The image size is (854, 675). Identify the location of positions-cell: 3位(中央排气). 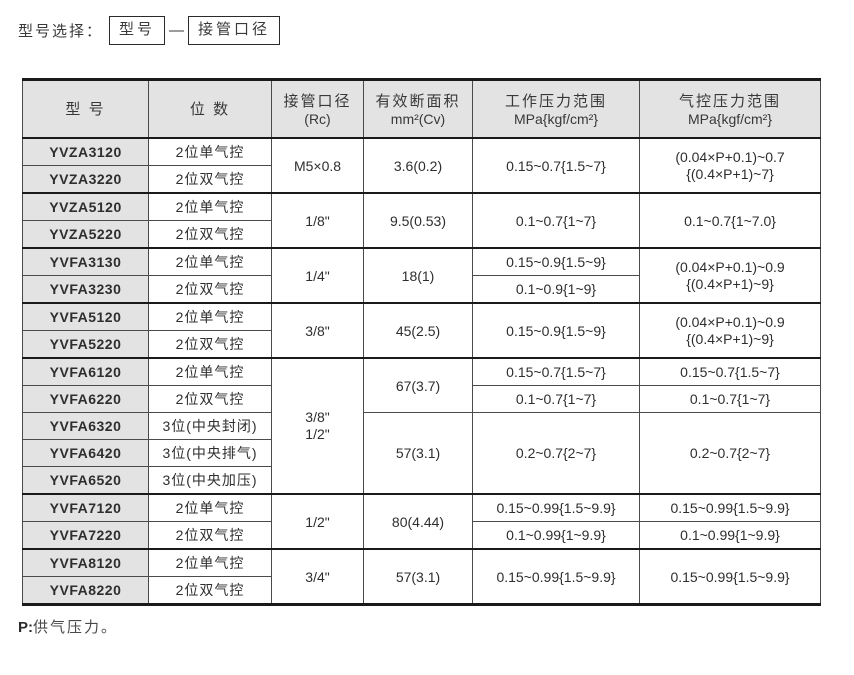
(210, 453).